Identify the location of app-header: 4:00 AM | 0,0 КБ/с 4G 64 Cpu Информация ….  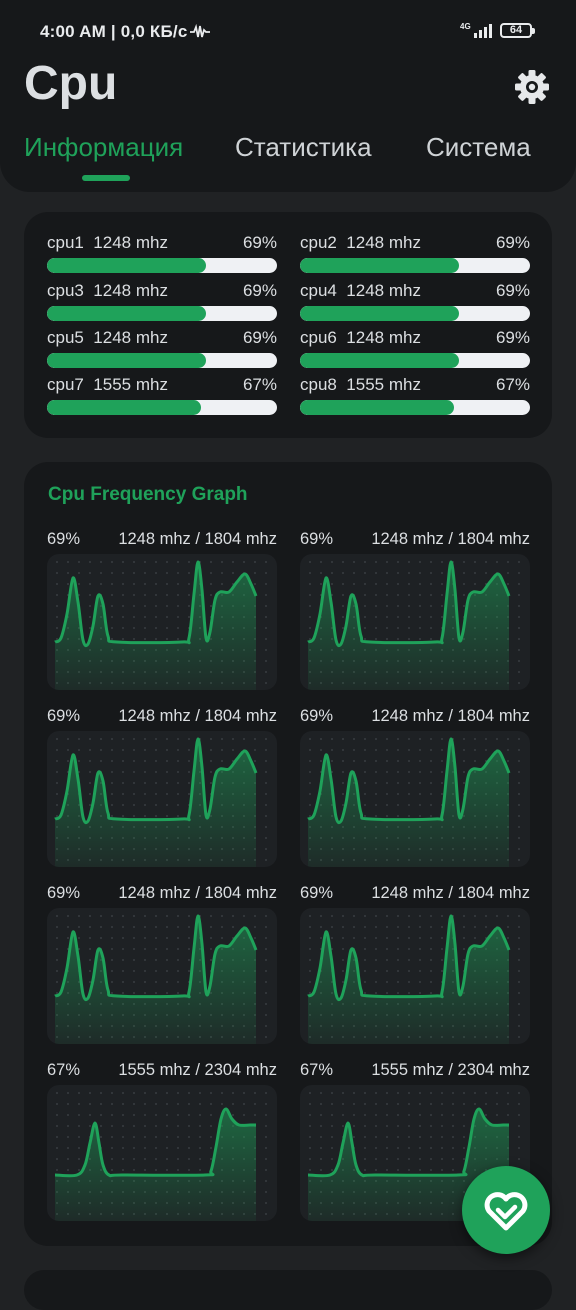
(288, 96).